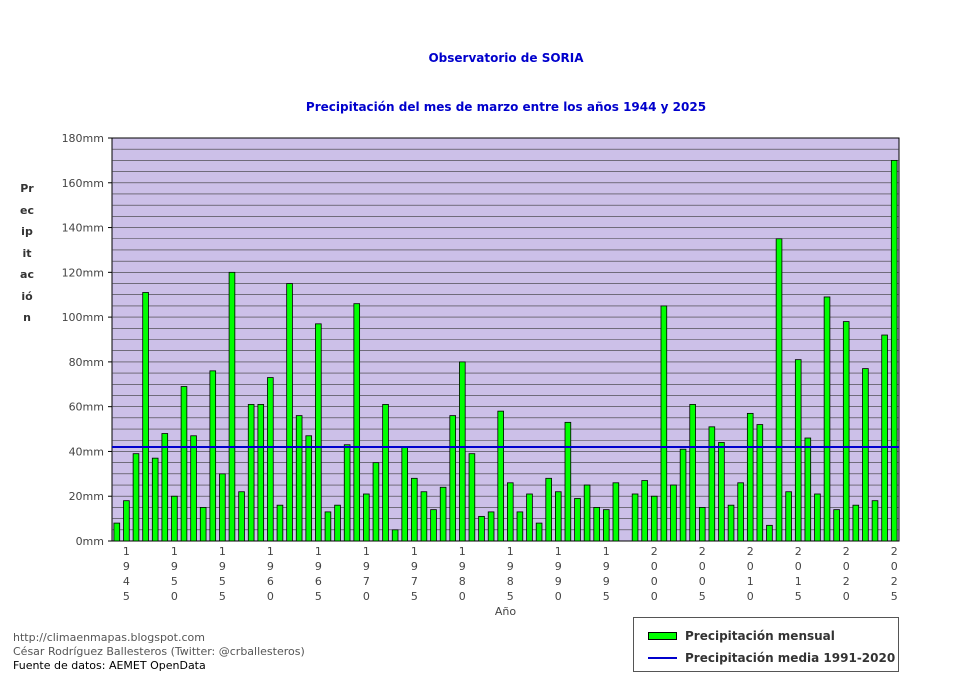  I want to click on legend-label-monthly: Precipitación mensual, so click(760, 636).